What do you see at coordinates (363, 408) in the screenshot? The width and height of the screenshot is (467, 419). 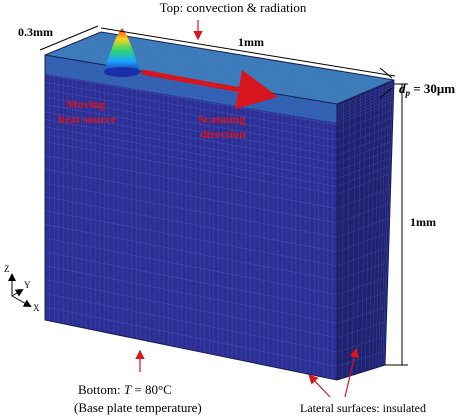 I see `lateral-label: Lateral surfaces: insulated` at bounding box center [363, 408].